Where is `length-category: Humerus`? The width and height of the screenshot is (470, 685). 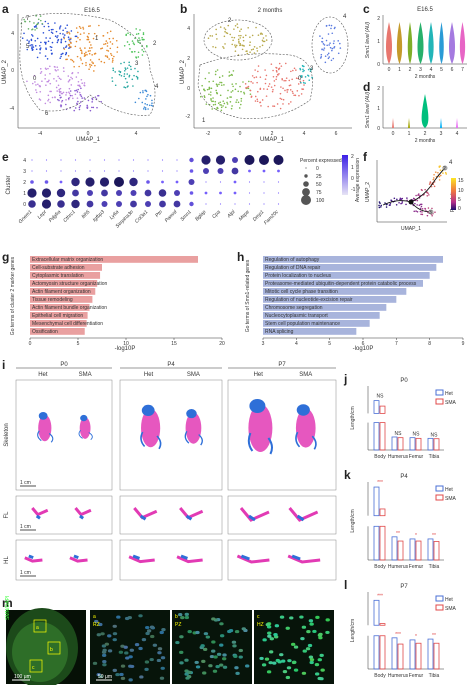 length-category: Humerus is located at coordinates (398, 567).